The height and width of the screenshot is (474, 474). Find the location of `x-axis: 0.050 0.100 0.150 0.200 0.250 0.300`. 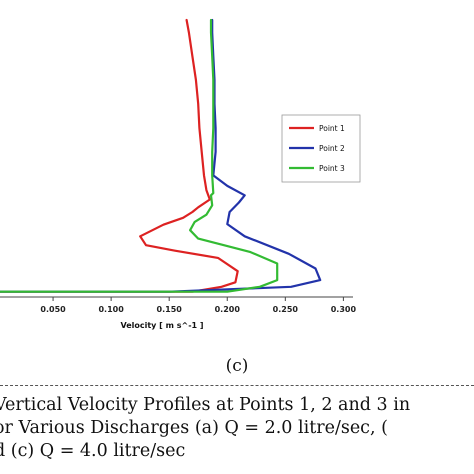

x-axis: 0.050 0.100 0.150 0.200 0.250 0.300 is located at coordinates (178, 305).